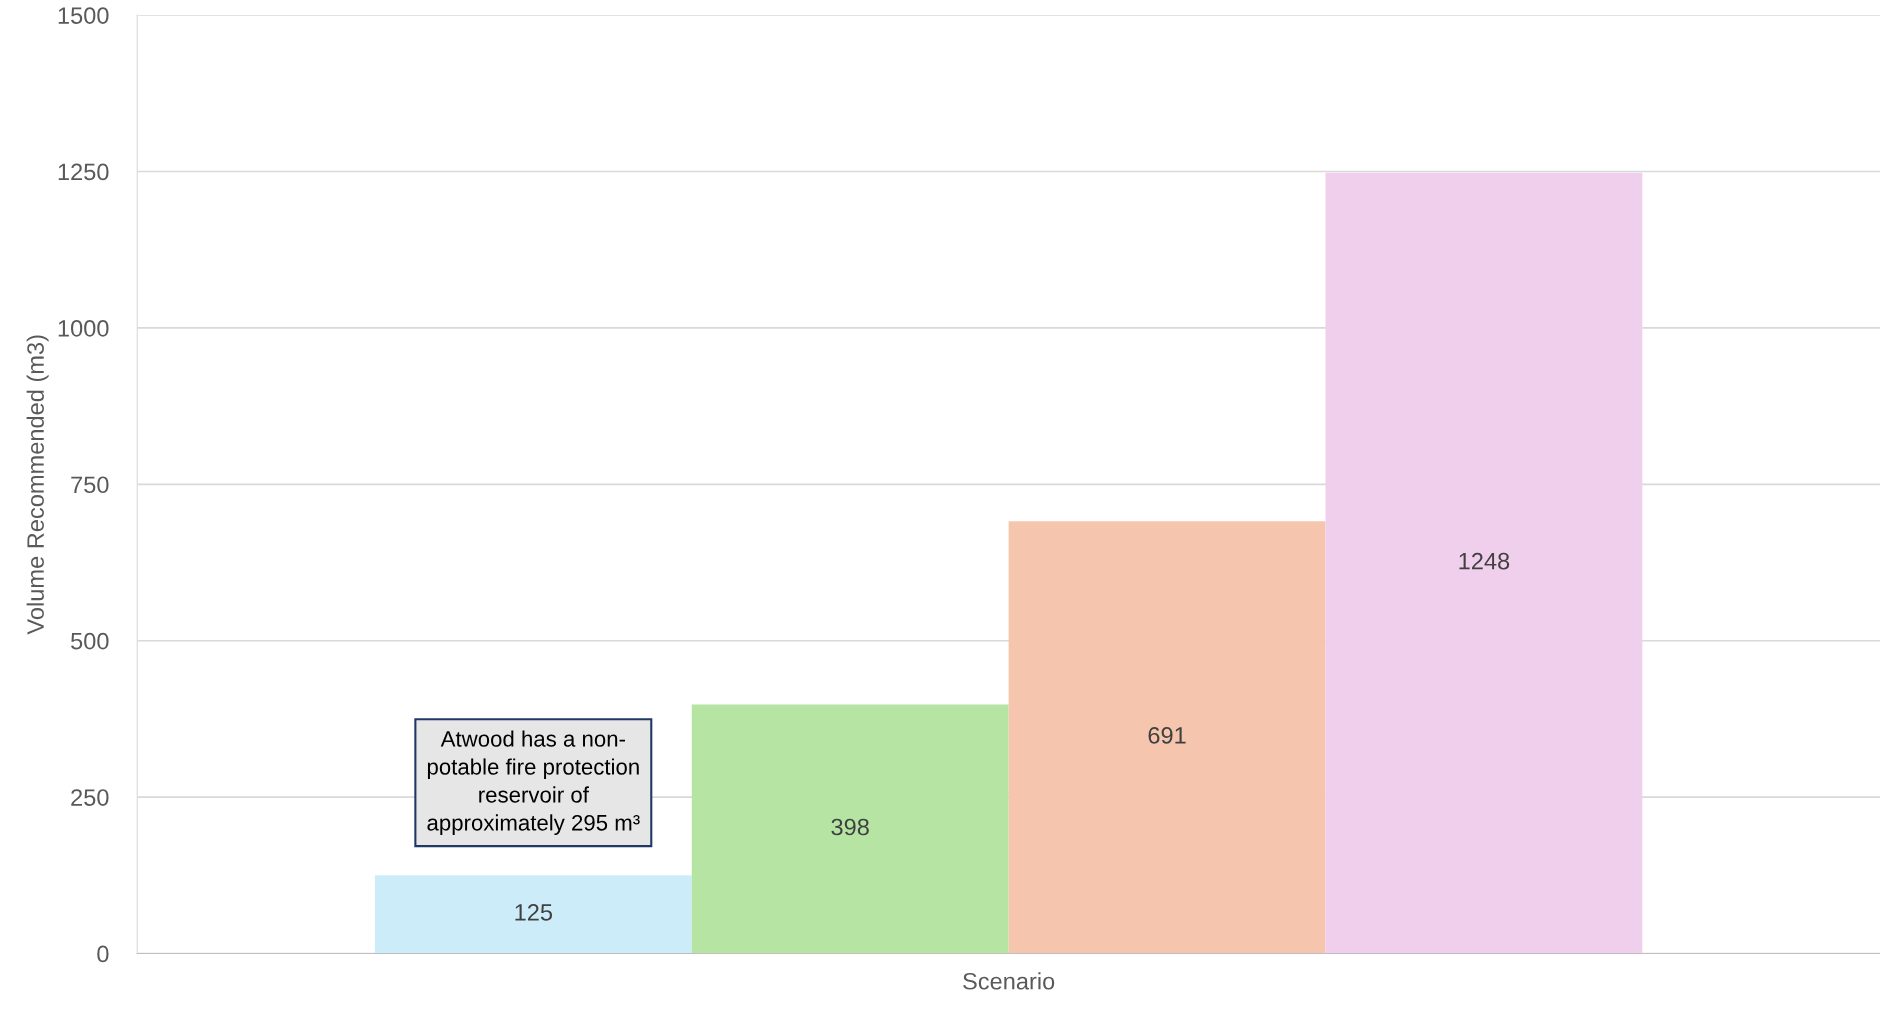 The height and width of the screenshot is (1009, 1880). I want to click on x-axis-title: Scenario, so click(1009, 981).